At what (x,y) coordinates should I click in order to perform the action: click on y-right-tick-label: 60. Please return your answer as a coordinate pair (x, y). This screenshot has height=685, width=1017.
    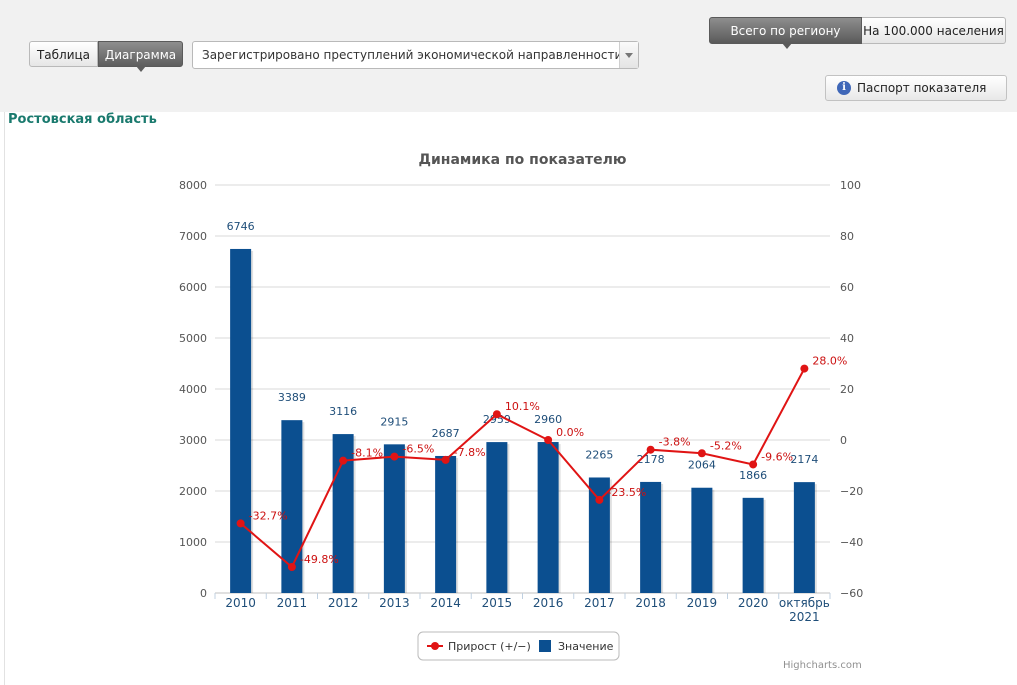
    Looking at the image, I should click on (847, 287).